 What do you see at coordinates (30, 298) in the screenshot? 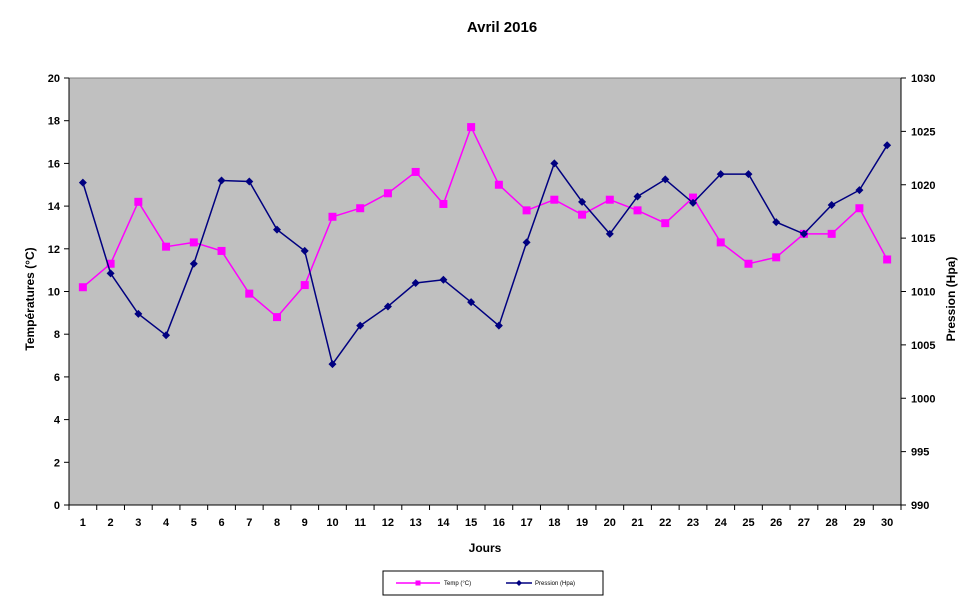
I see `y-axis-left-title: Températures (°C)` at bounding box center [30, 298].